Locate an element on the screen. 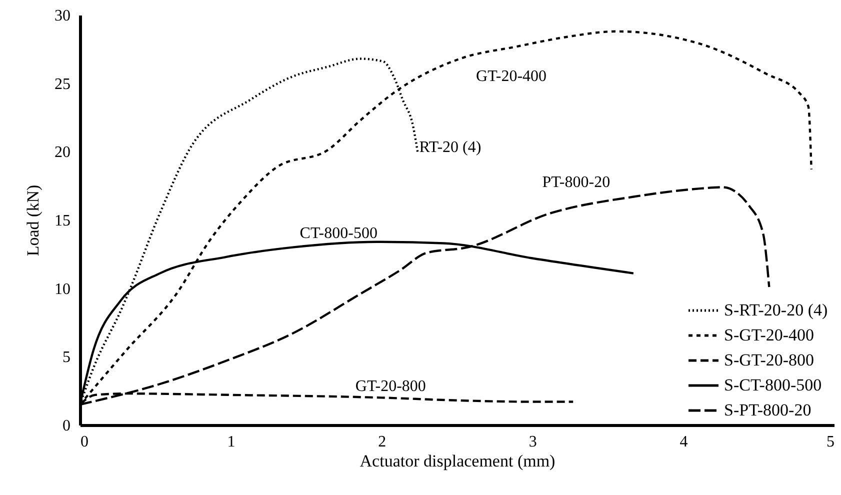 This screenshot has width=841, height=495. legend-label: S-CT-800-500 is located at coordinates (773, 385).